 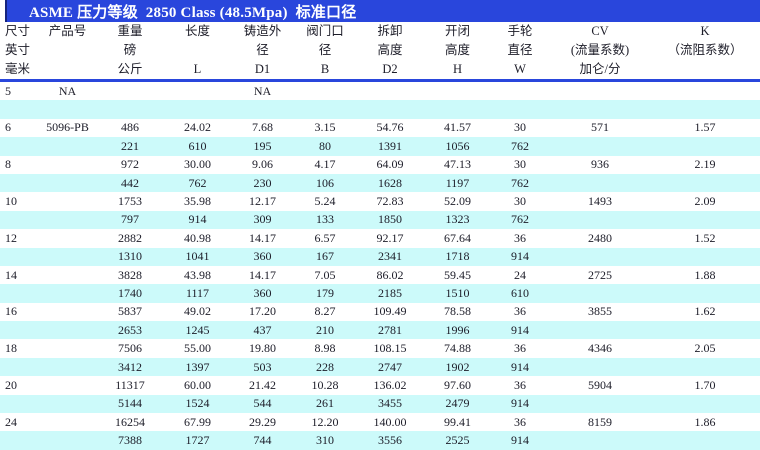 What do you see at coordinates (130, 201) in the screenshot?
I see `table-cell: 1753` at bounding box center [130, 201].